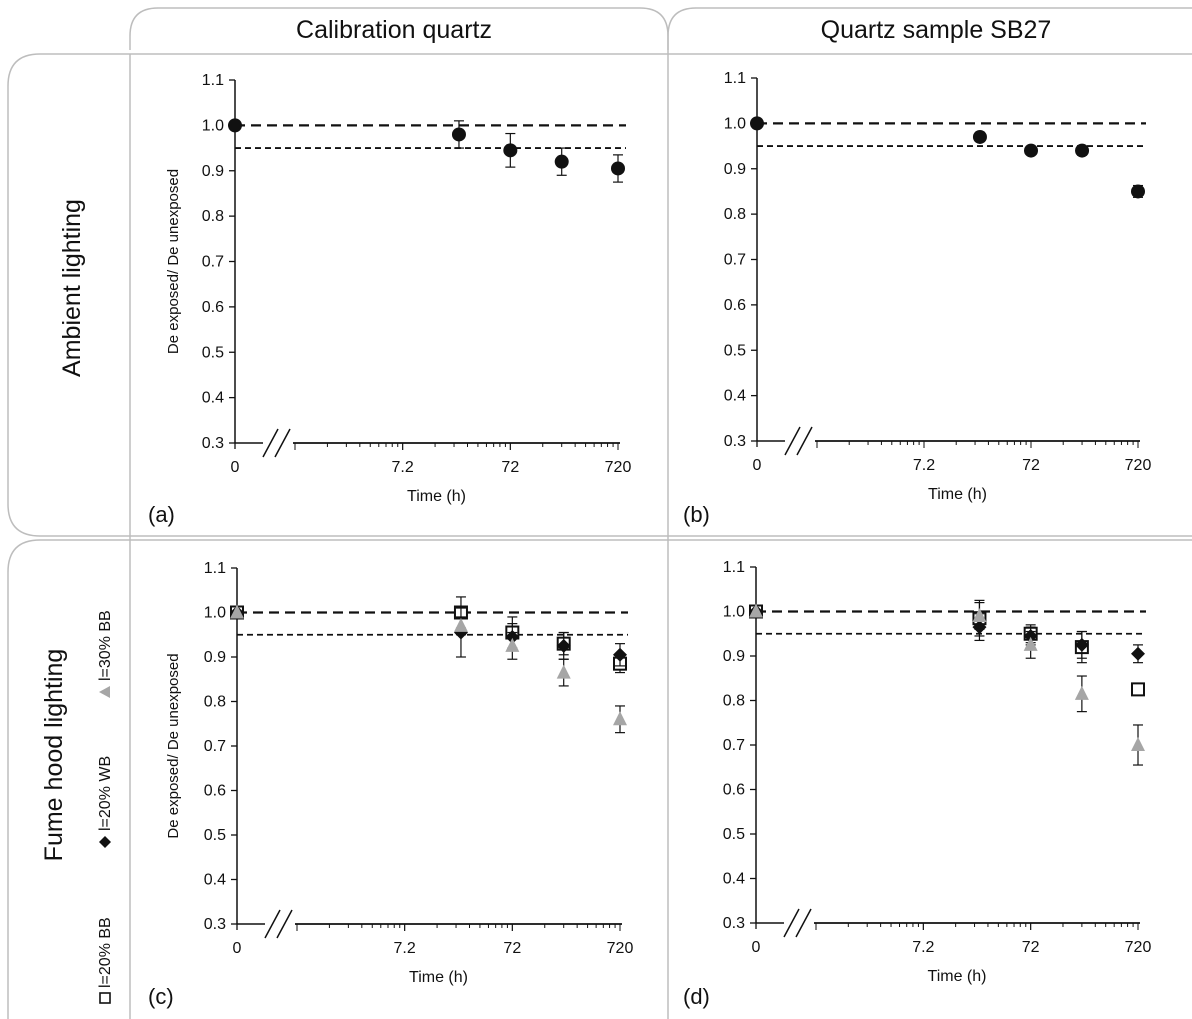 The height and width of the screenshot is (1019, 1192). I want to click on series-circle, so click(947, 157).